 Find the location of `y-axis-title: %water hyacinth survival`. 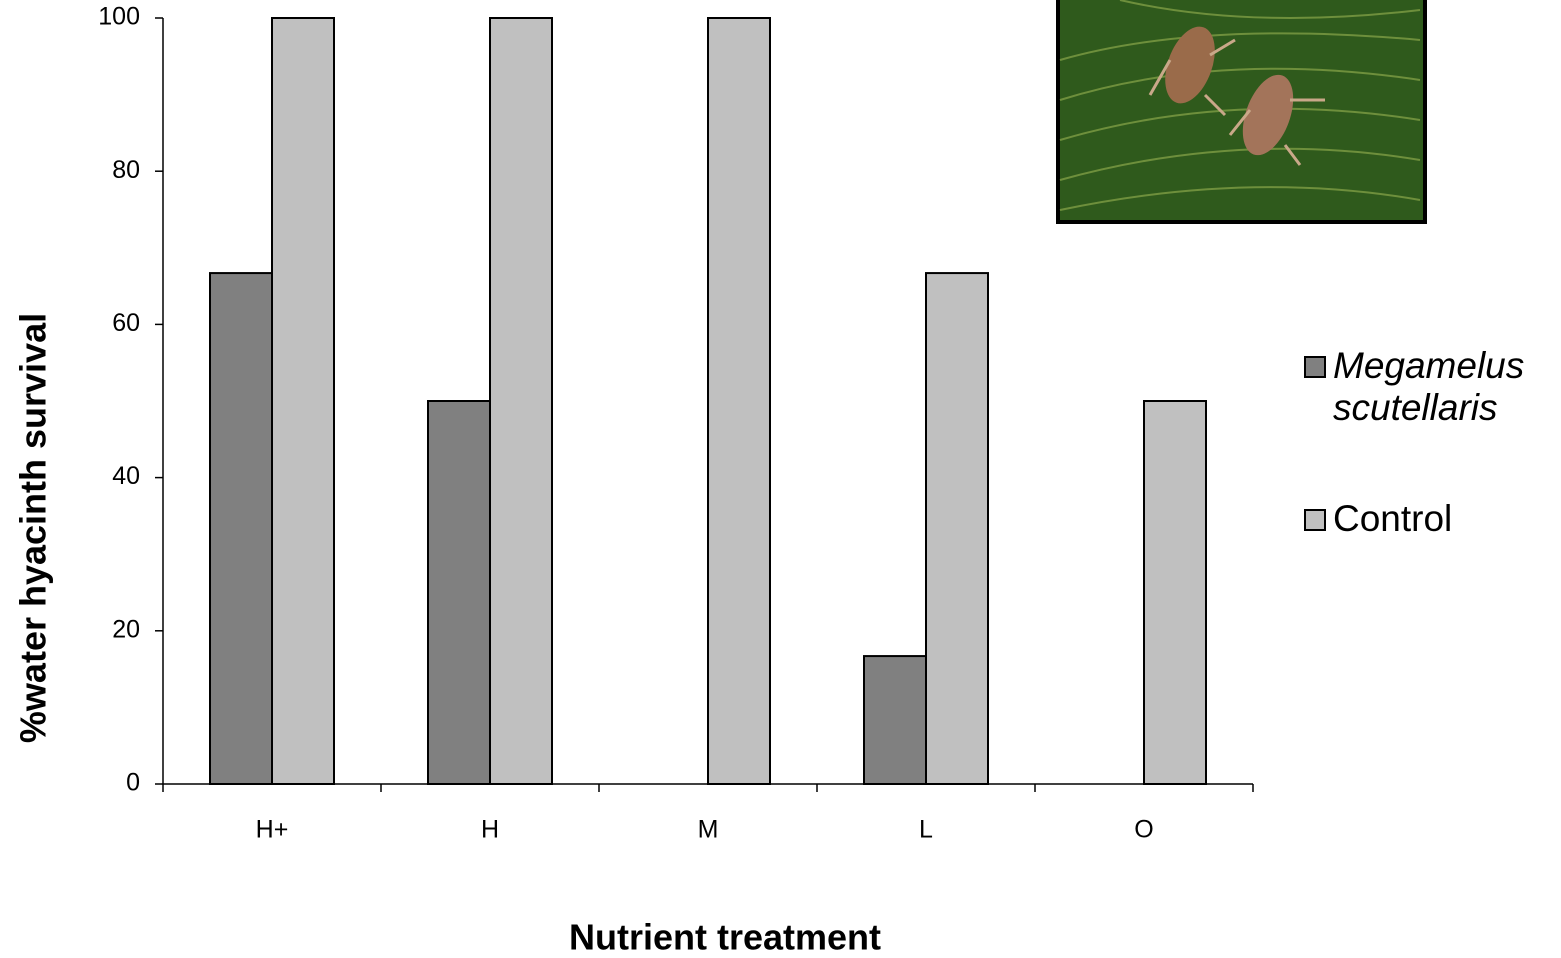

y-axis-title: %water hyacinth survival is located at coordinates (33, 528).